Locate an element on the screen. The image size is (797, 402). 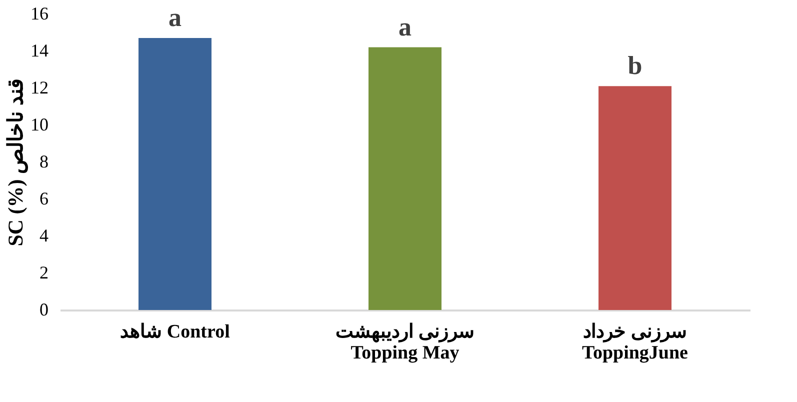
y-tick-label: 4 is located at coordinates (44, 236).